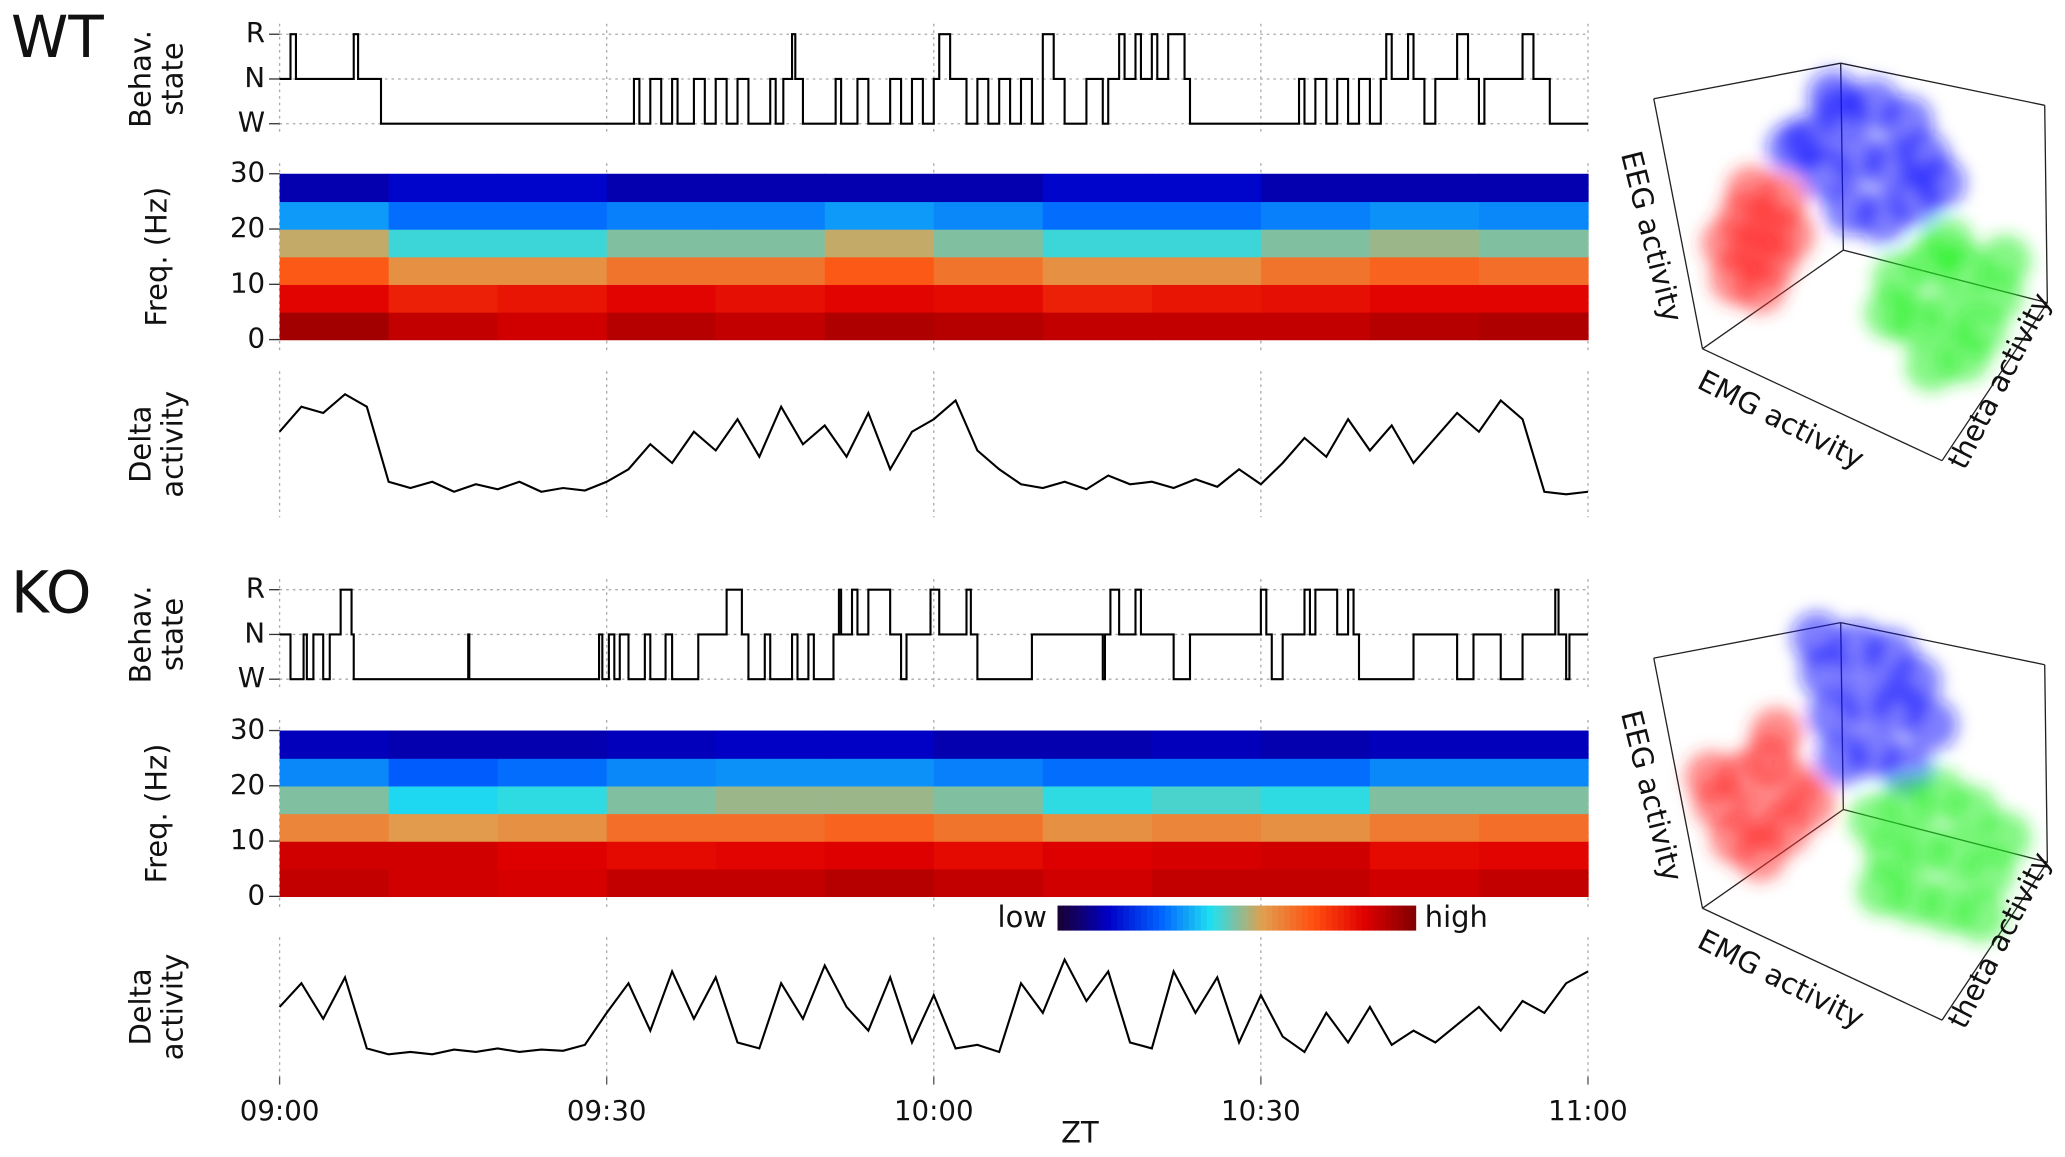 The width and height of the screenshot is (2065, 1157). Describe the element at coordinates (1080, 1133) in the screenshot. I see `x-axis-label: ZT` at that location.